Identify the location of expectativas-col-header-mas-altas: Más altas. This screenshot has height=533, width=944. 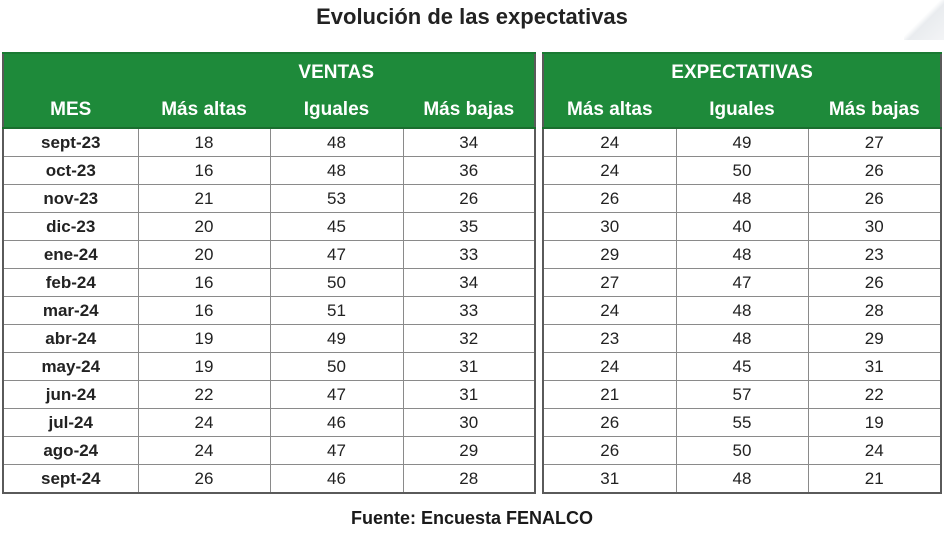
(609, 110).